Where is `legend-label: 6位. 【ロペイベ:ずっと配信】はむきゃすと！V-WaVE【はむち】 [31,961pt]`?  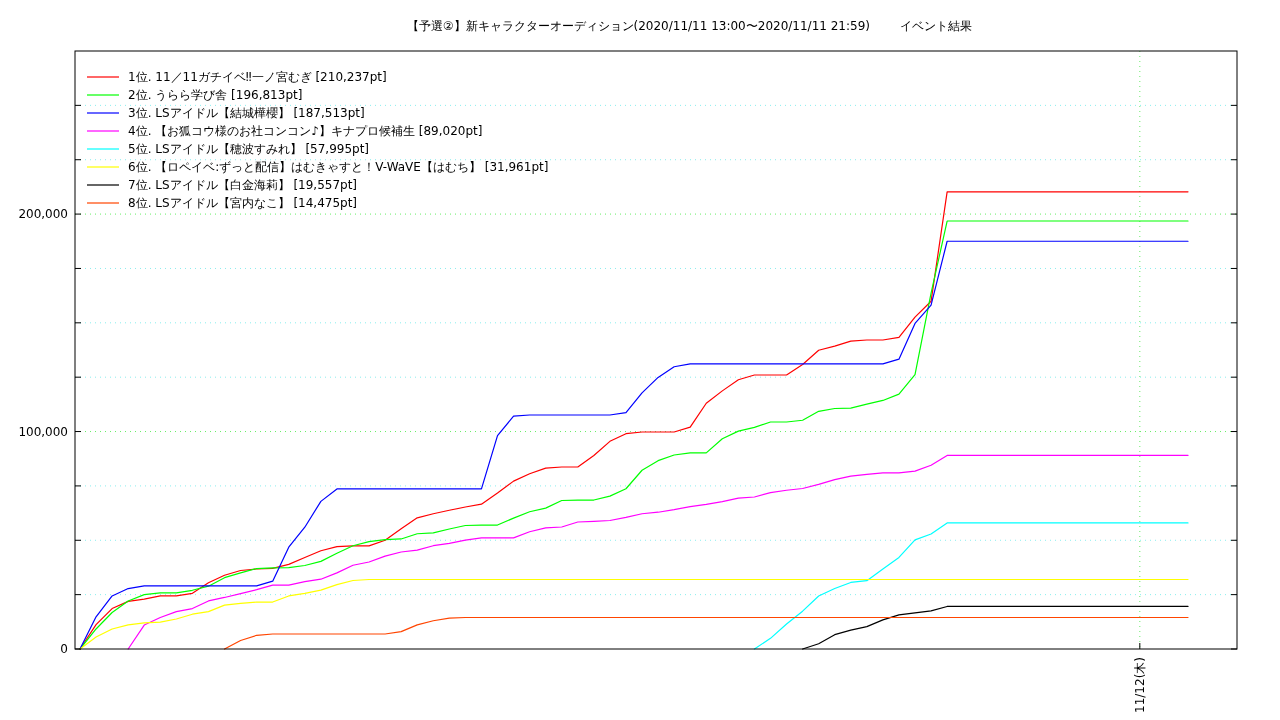 legend-label: 6位. 【ロペイベ:ずっと配信】はむきゃすと！V-WaVE【はむち】 [31,961pt] is located at coordinates (338, 167).